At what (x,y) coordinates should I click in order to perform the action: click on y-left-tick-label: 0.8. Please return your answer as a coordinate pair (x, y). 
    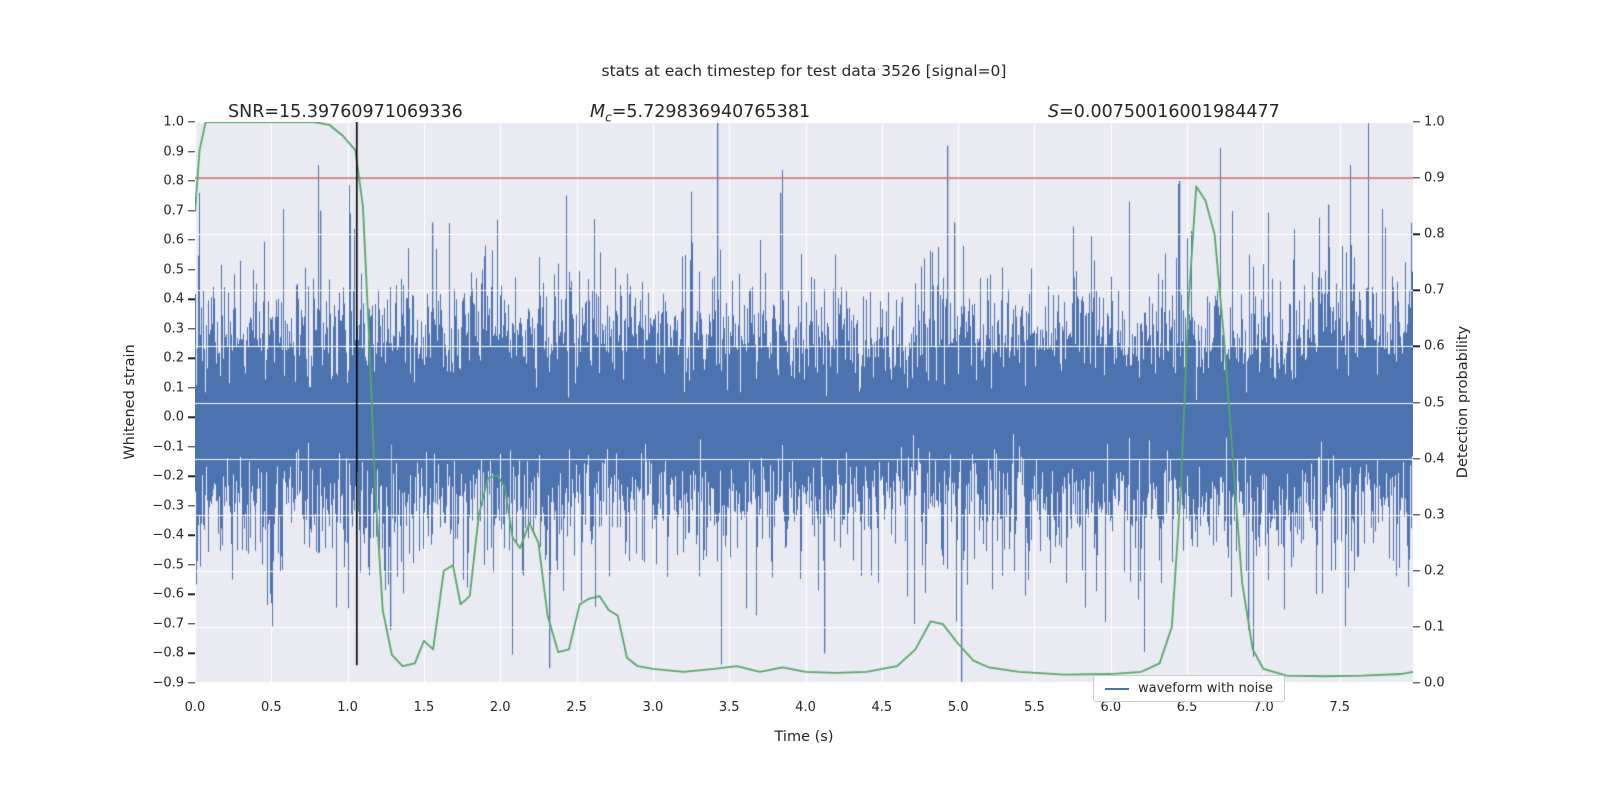
    Looking at the image, I should click on (173, 181).